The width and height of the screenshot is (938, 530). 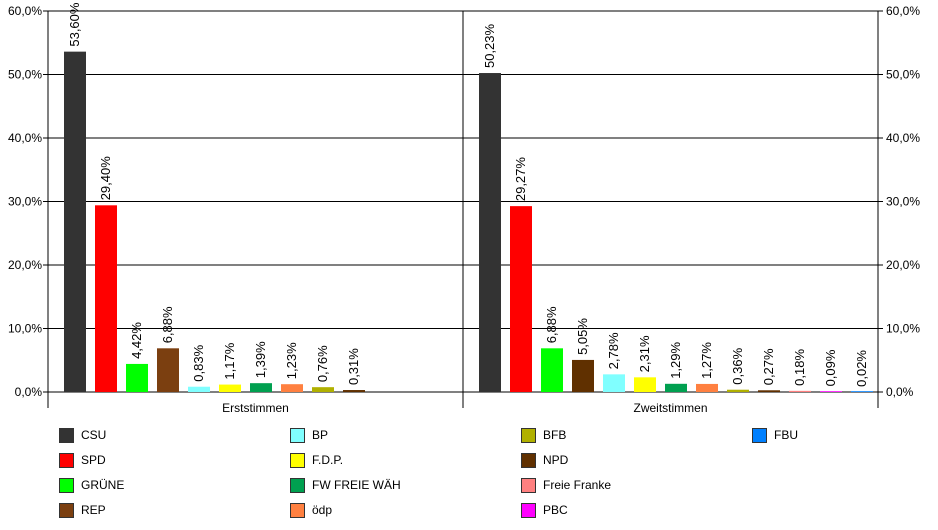 I want to click on legend-item: SPD, so click(x=82, y=460).